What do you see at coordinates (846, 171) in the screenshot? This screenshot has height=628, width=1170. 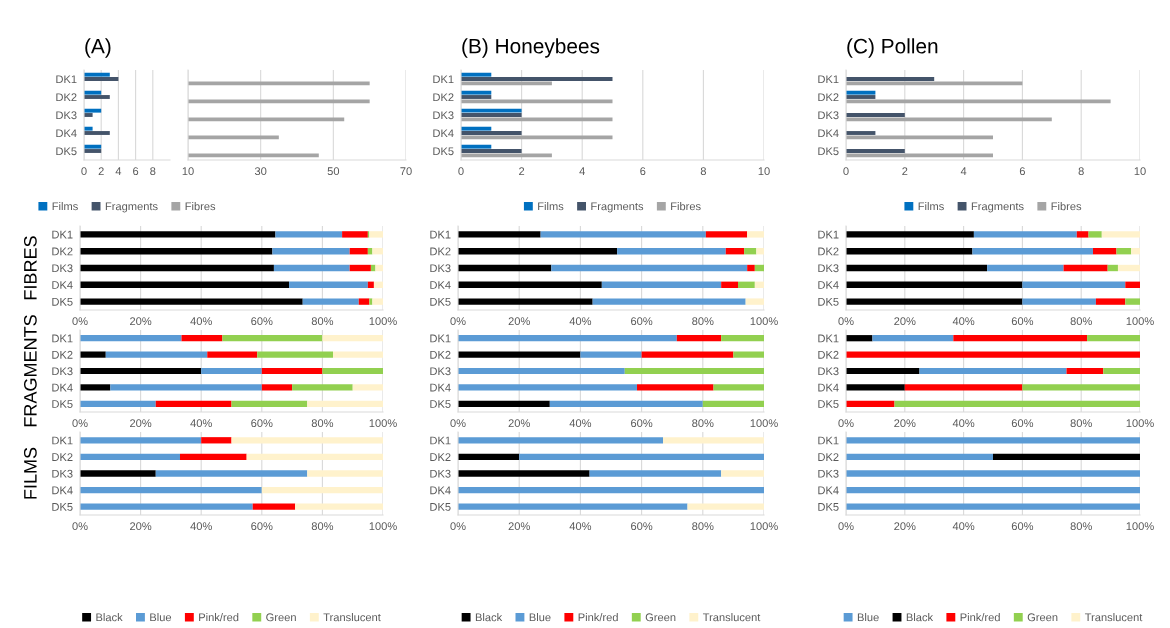 I see `x-tick-label: 0` at bounding box center [846, 171].